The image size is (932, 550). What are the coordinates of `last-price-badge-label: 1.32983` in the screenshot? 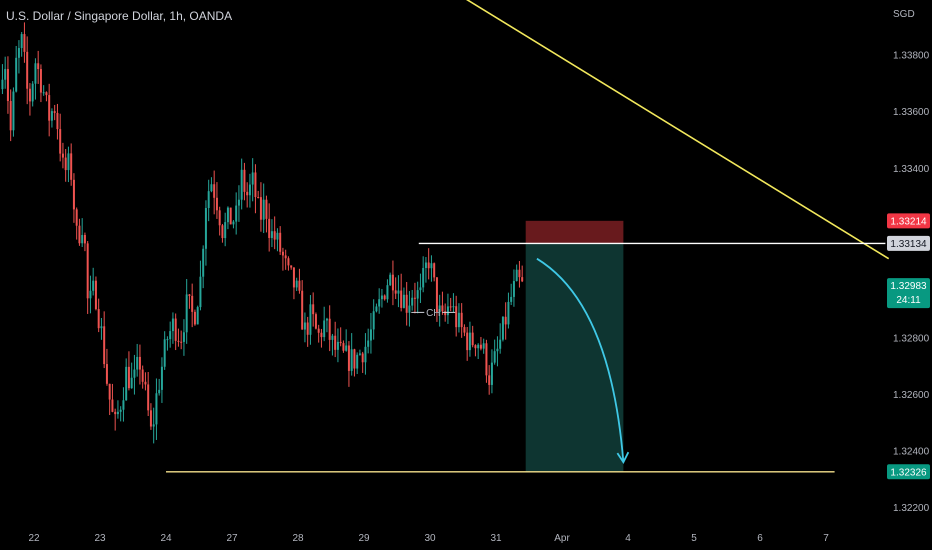 It's located at (908, 286).